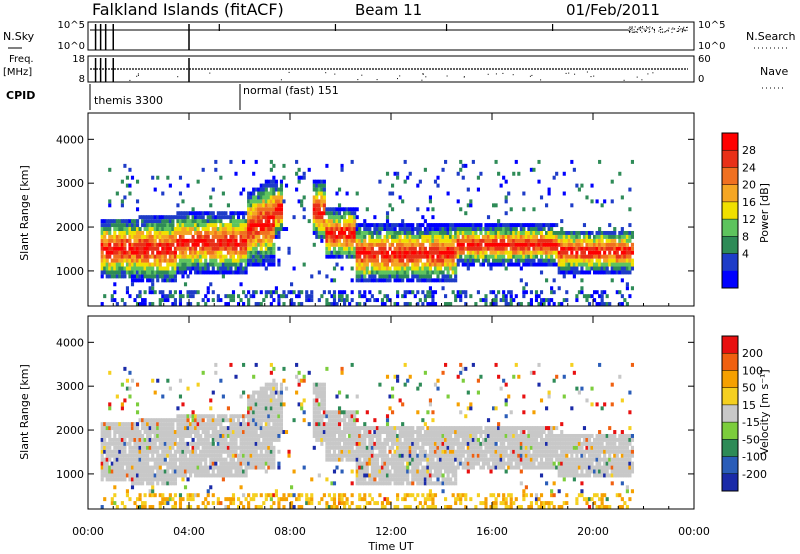  Describe the element at coordinates (730, 193) in the screenshot. I see `colorbar-segment` at that location.